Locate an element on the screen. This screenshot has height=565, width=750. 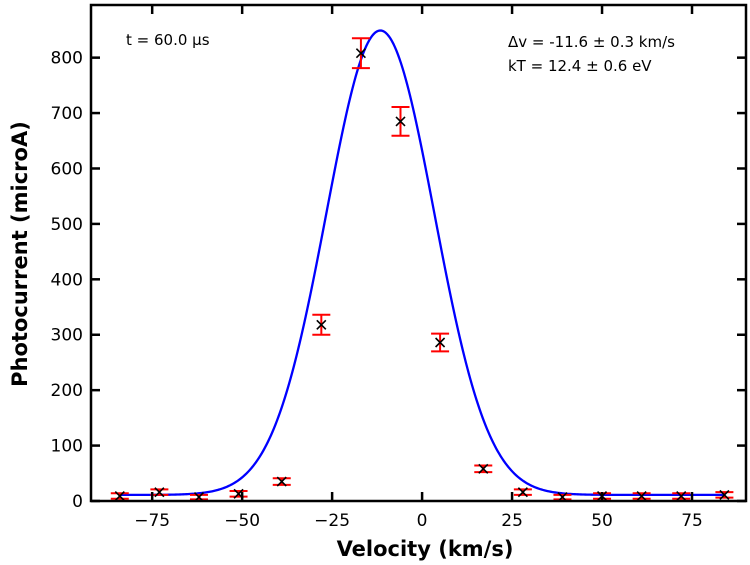
y-tick-label: 300 is located at coordinates (67, 336).